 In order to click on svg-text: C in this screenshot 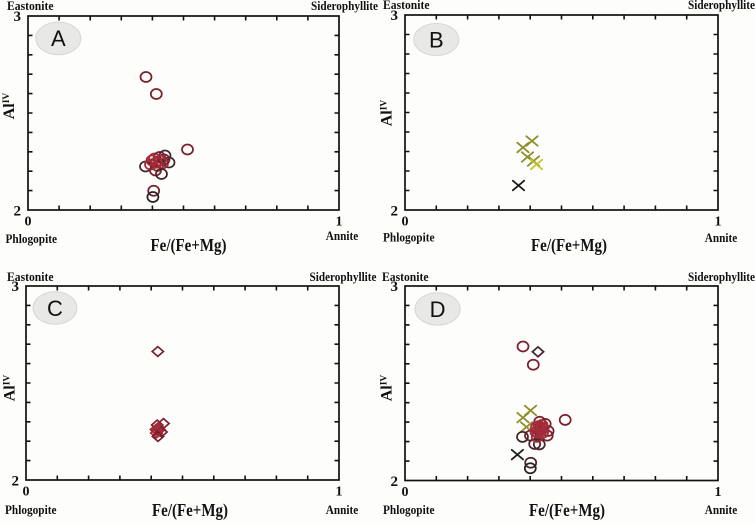, I will do `click(55, 308)`.